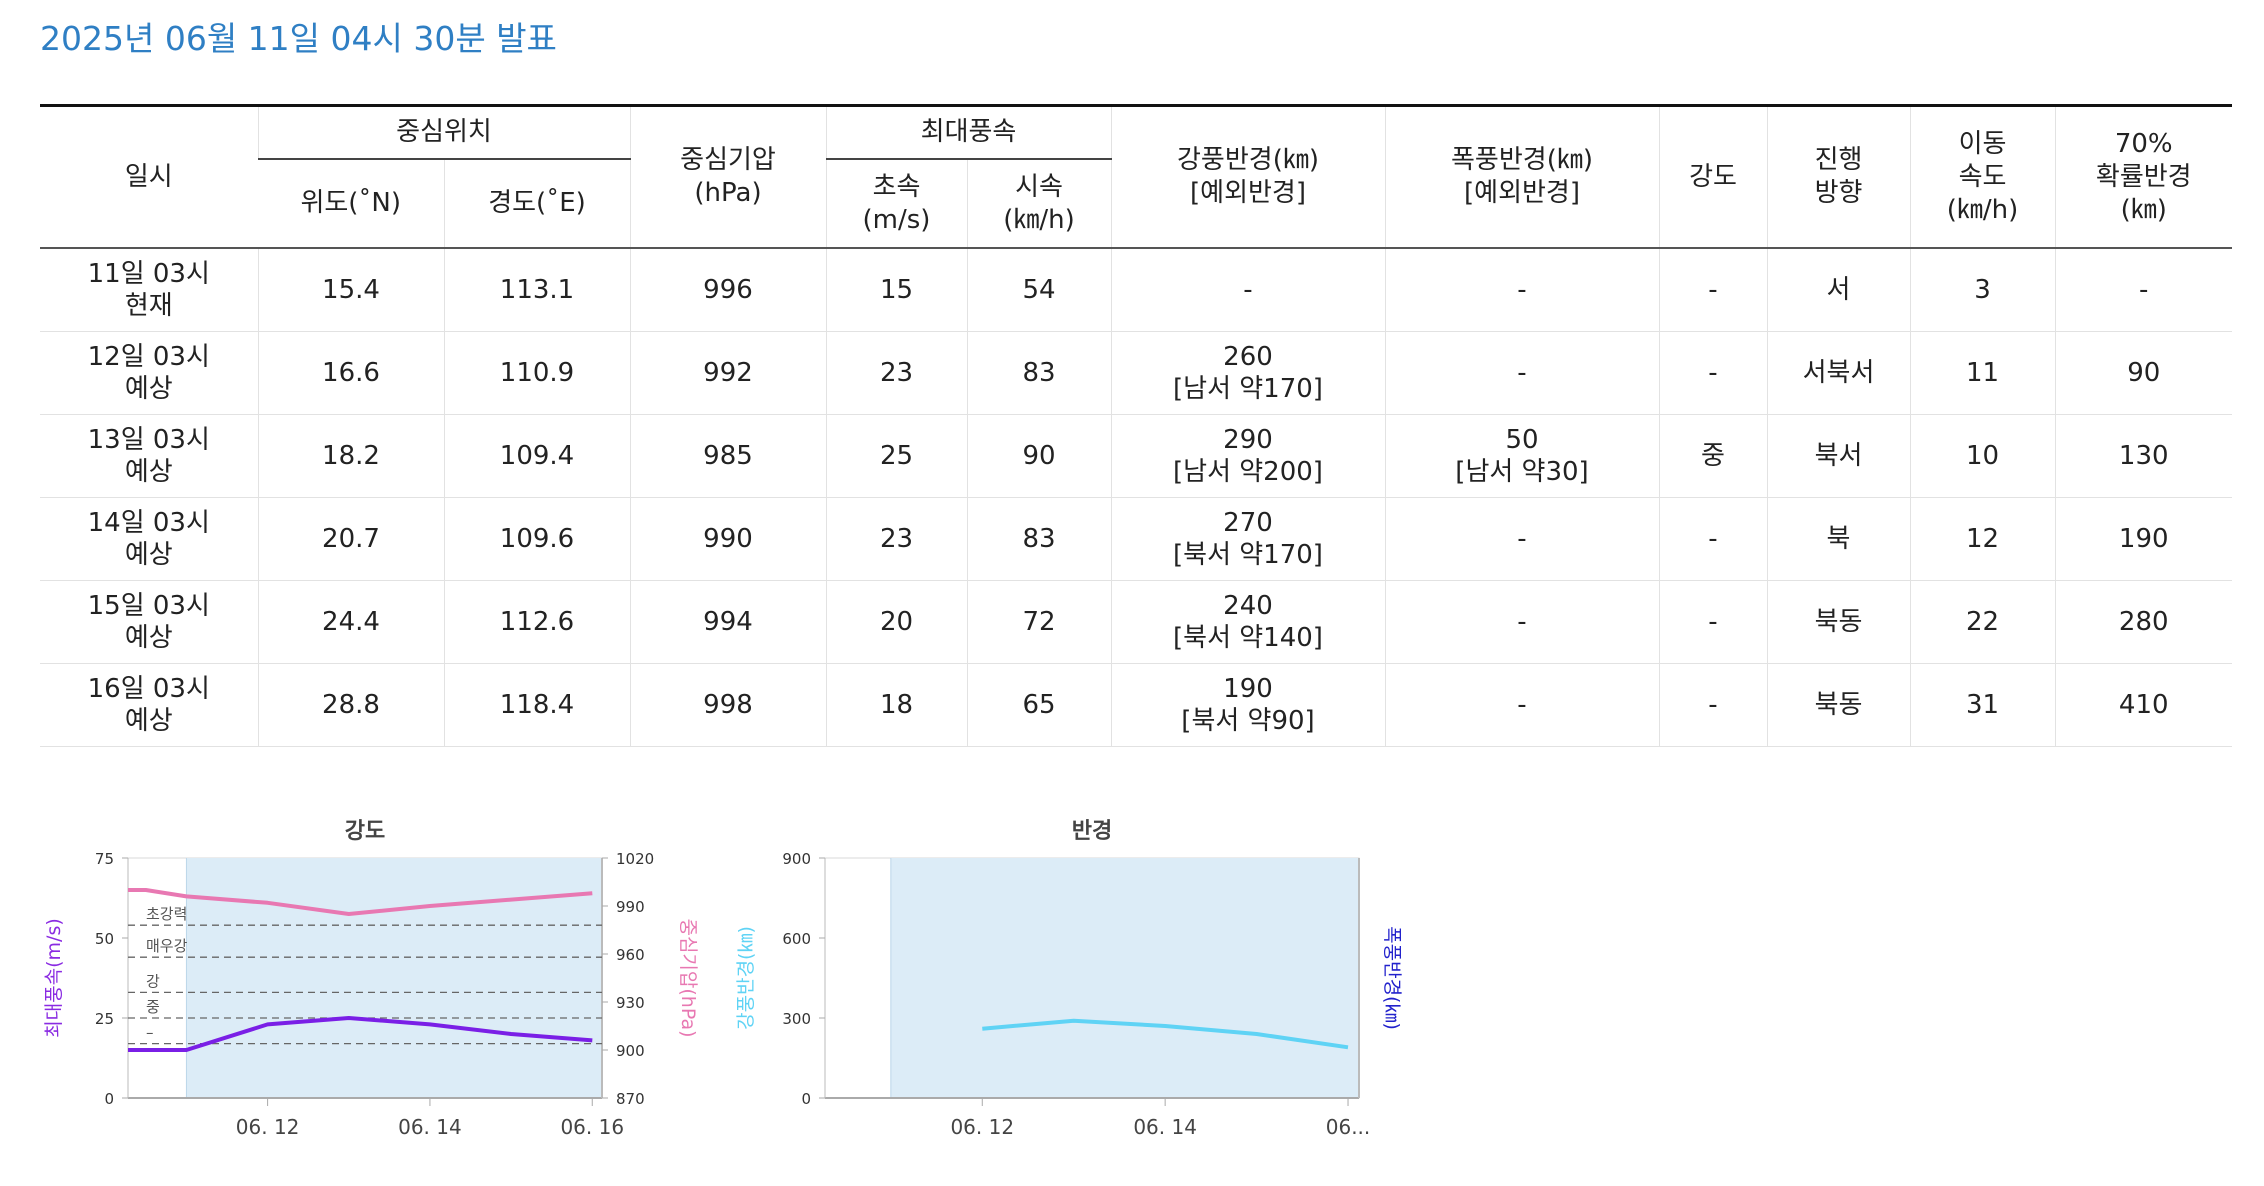 This screenshot has width=2264, height=1186. What do you see at coordinates (149, 622) in the screenshot?
I see `cell-datetime: 15일 03시 예상` at bounding box center [149, 622].